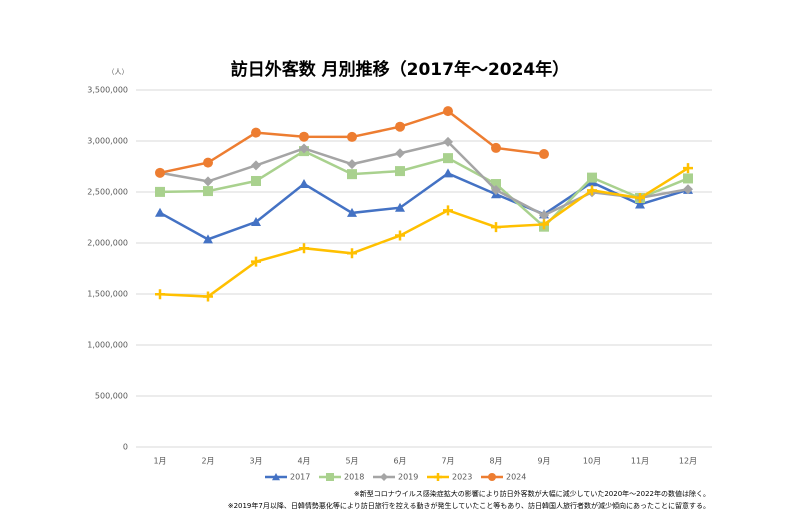 The height and width of the screenshot is (529, 800). What do you see at coordinates (354, 477) in the screenshot?
I see `legend-label: 2018` at bounding box center [354, 477].